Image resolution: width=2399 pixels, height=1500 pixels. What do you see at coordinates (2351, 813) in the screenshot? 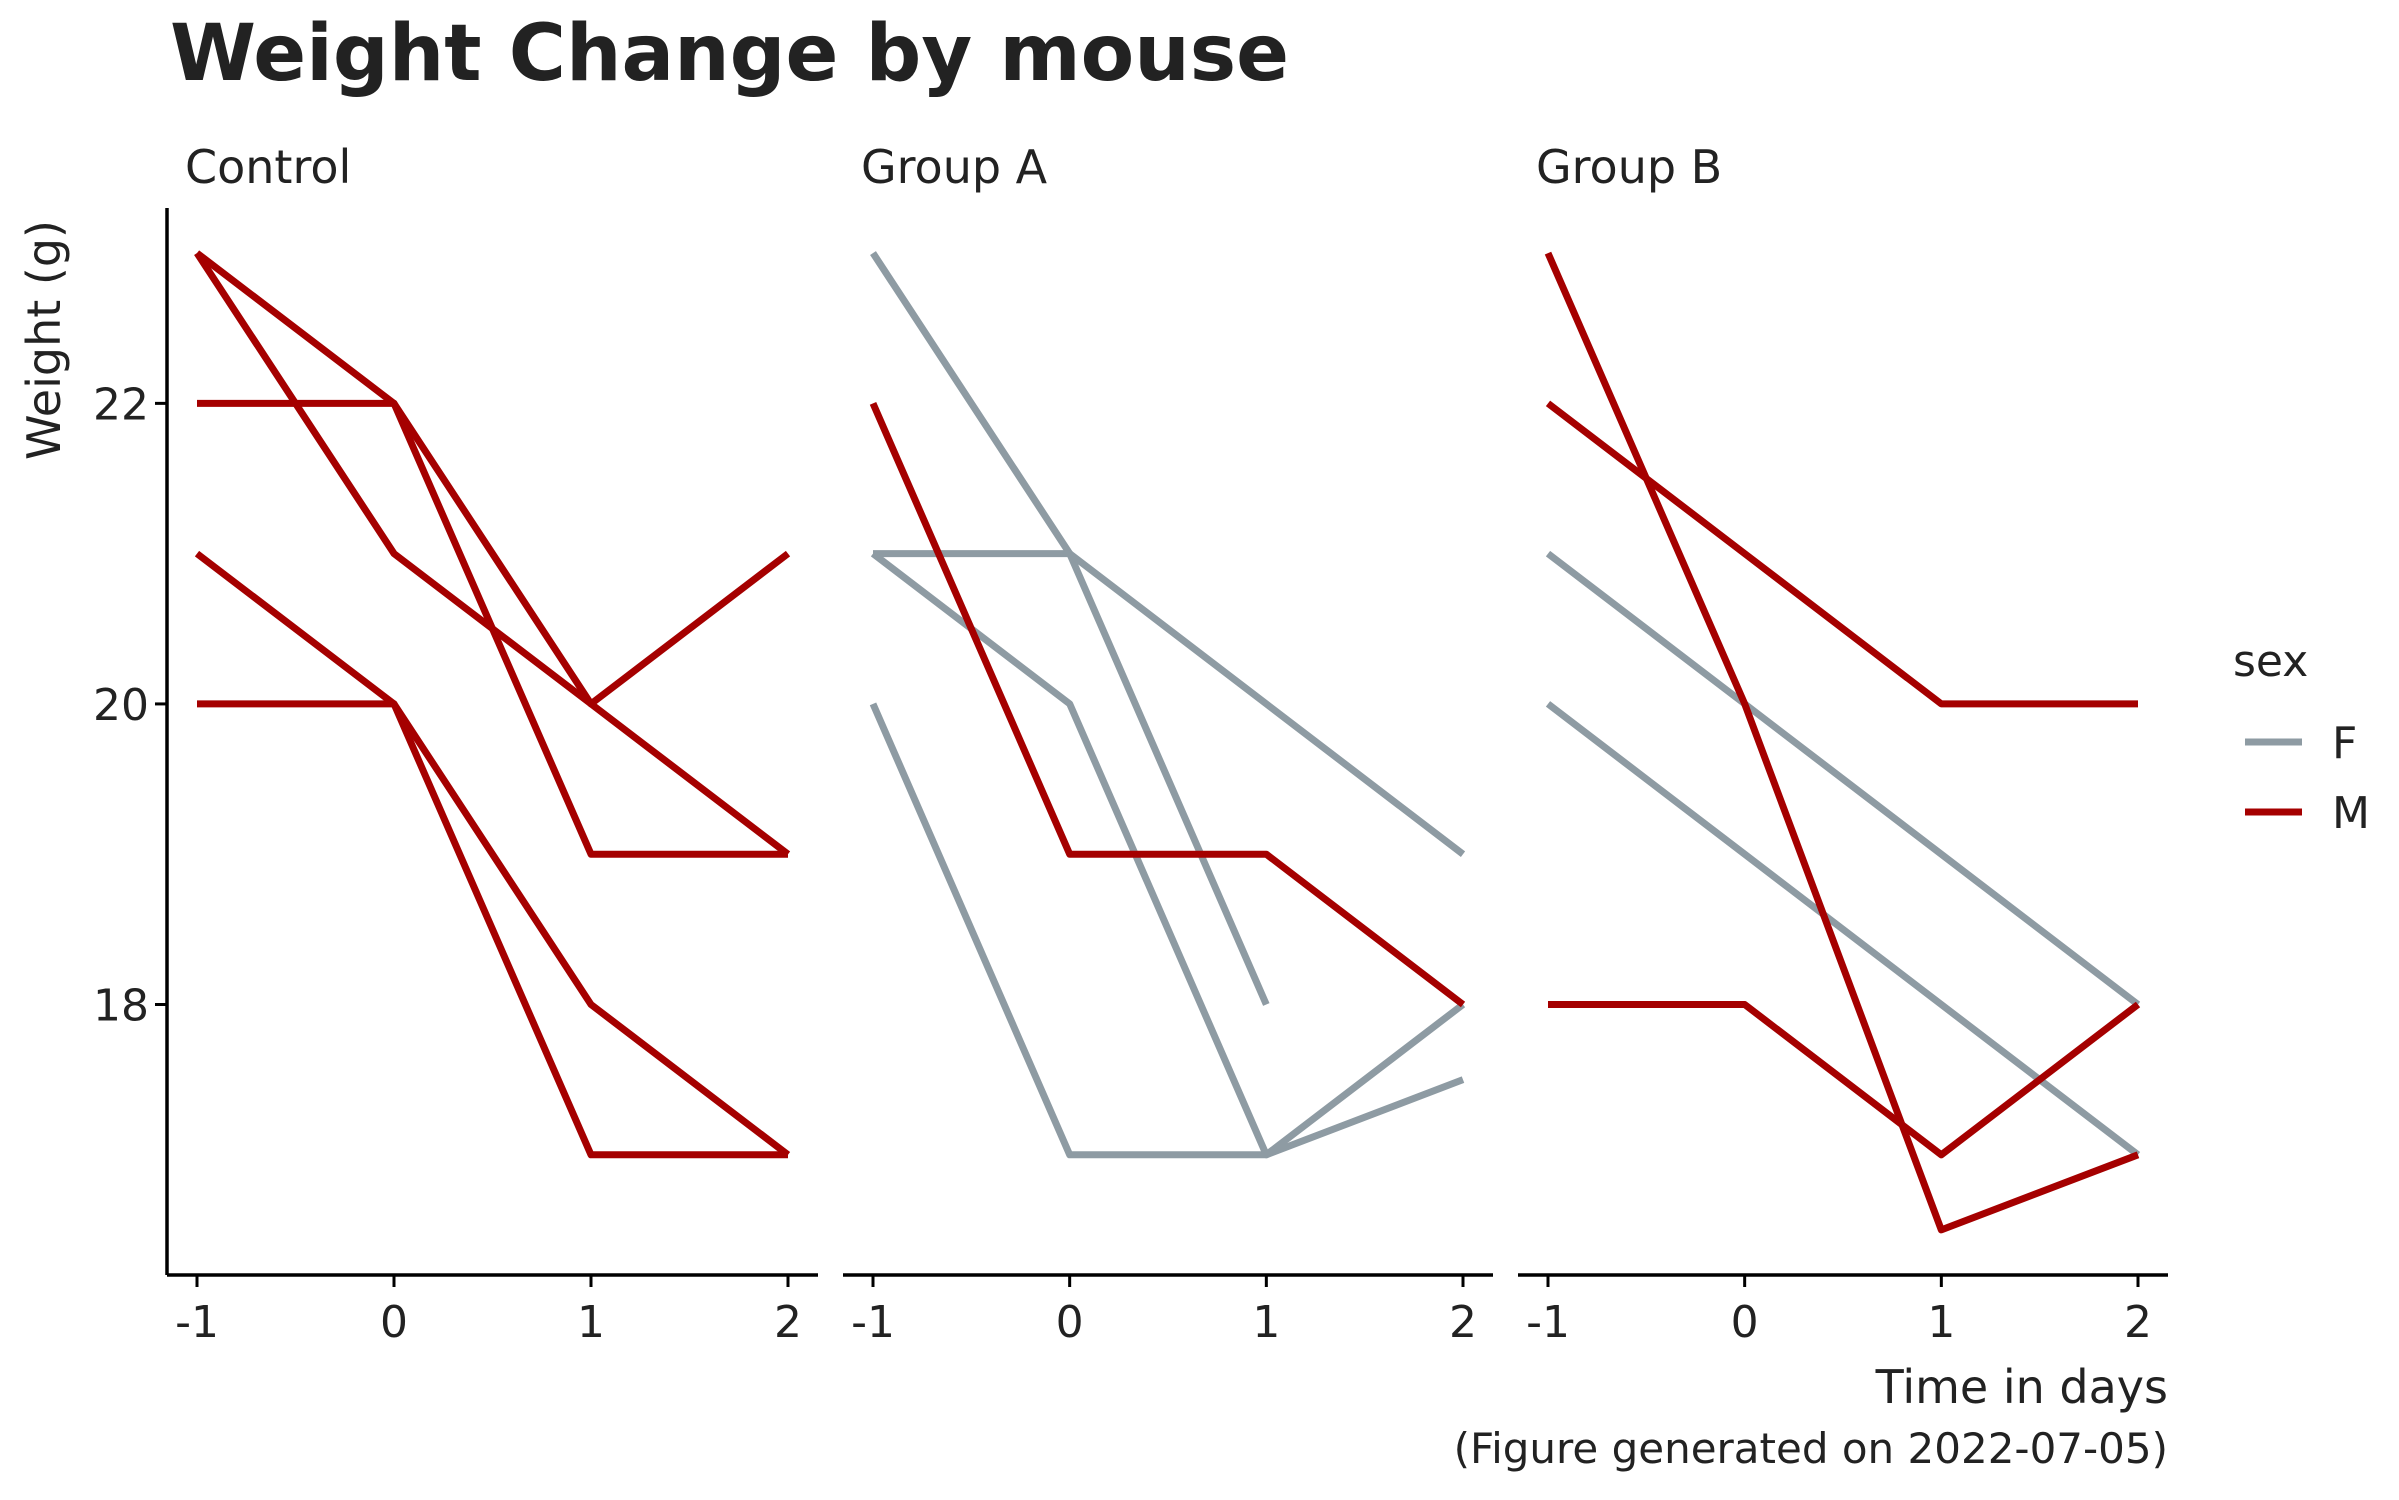
I see `legend-label-m: M` at bounding box center [2351, 813].